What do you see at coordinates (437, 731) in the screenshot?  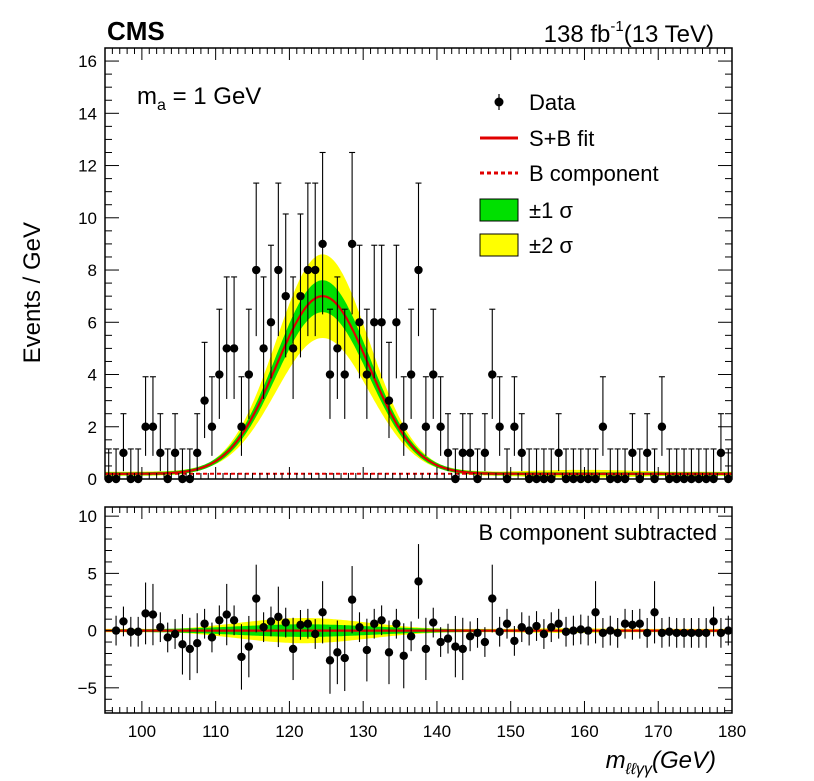 I see `x-tick-labels: 100 110 120 130 140 150 160 170 180` at bounding box center [437, 731].